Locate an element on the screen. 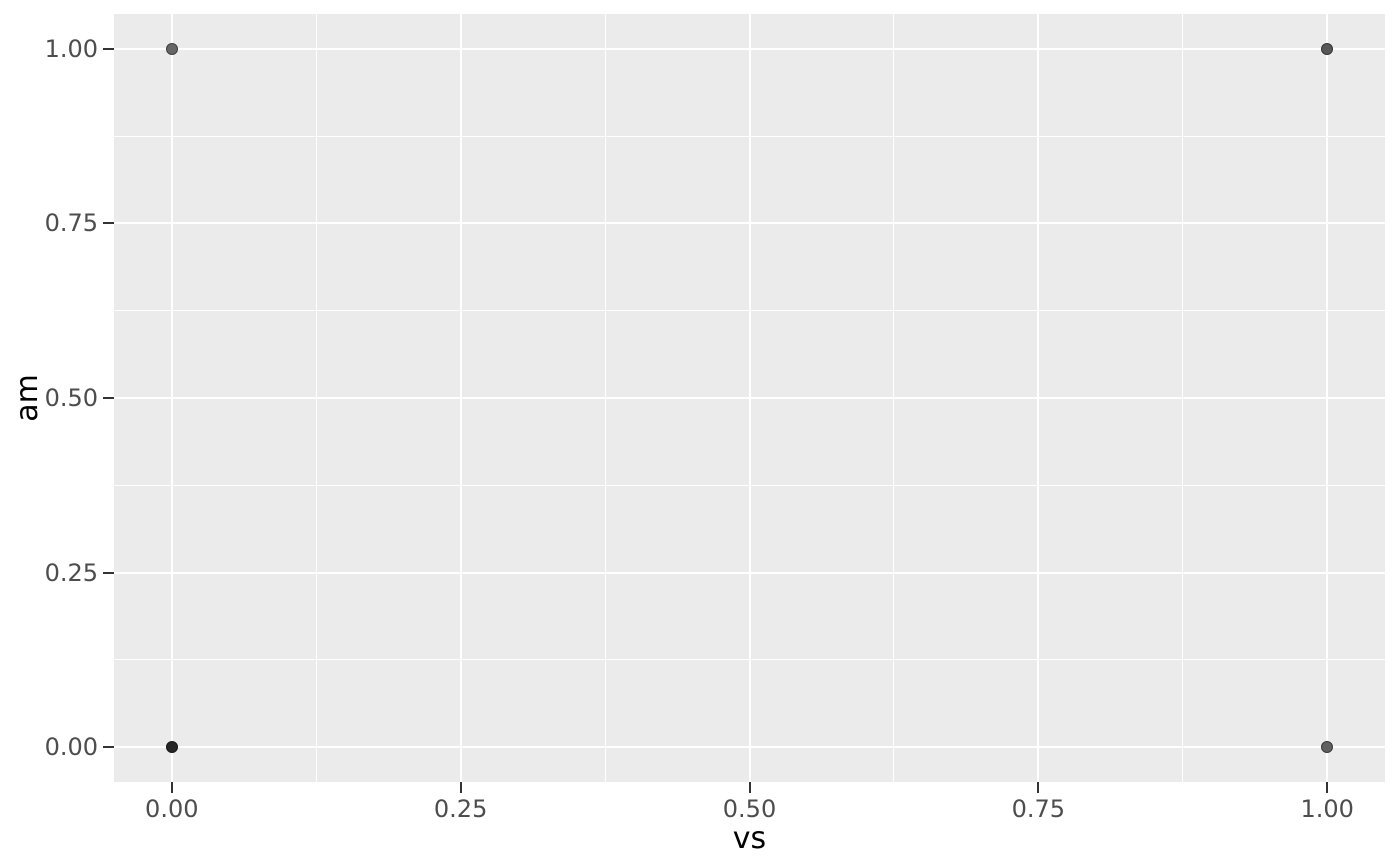  x-tick-label: 0.50 is located at coordinates (749, 809).